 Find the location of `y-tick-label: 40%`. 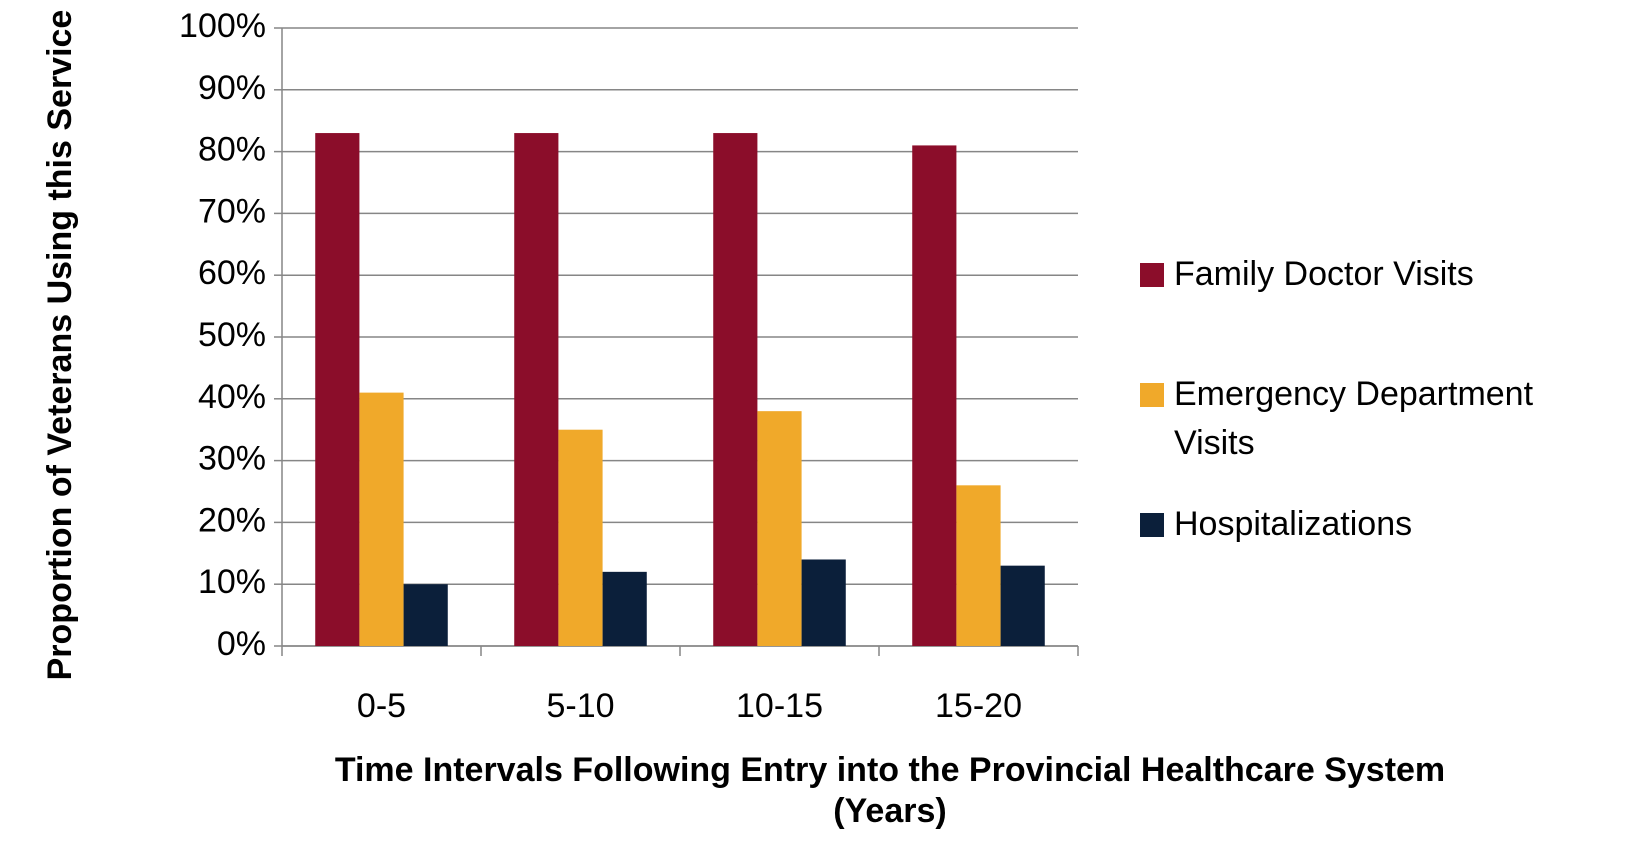

y-tick-label: 40% is located at coordinates (232, 397).